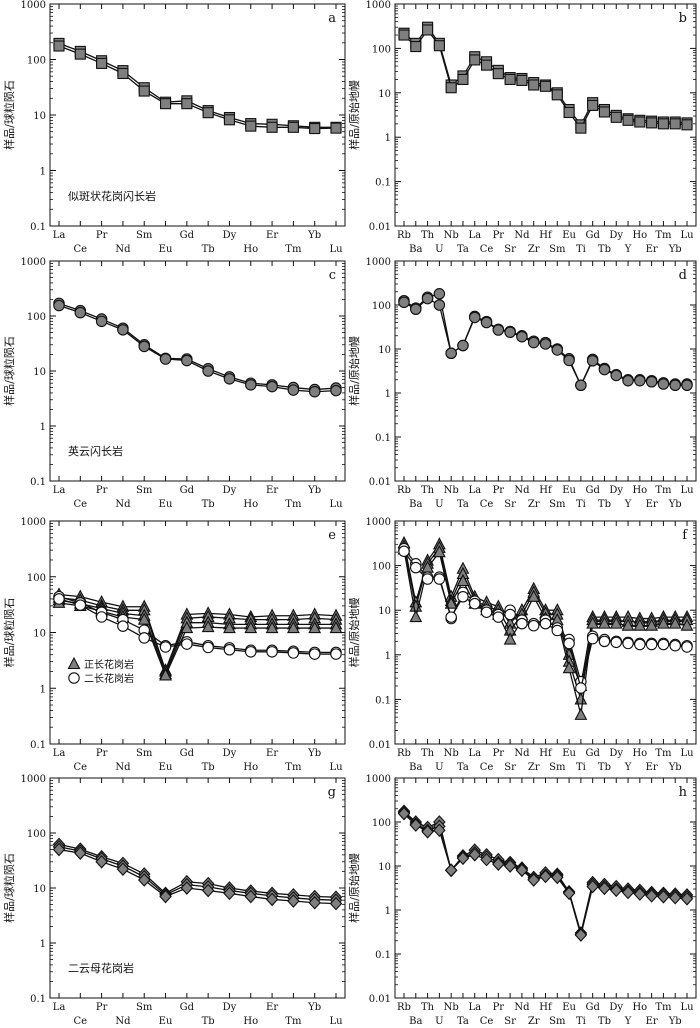  Describe the element at coordinates (683, 792) in the screenshot. I see `panel-label: h` at that location.